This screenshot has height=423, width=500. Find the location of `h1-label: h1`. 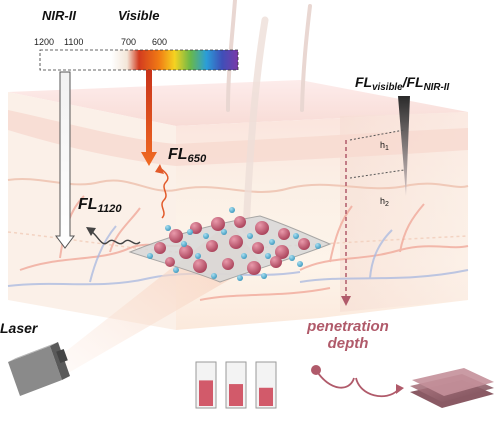

h1-label: h1 is located at coordinates (384, 146).